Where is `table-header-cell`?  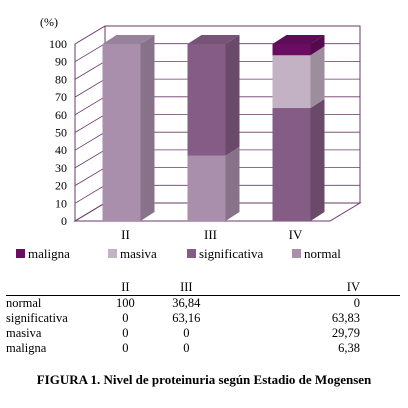
table-header-cell is located at coordinates (53, 288).